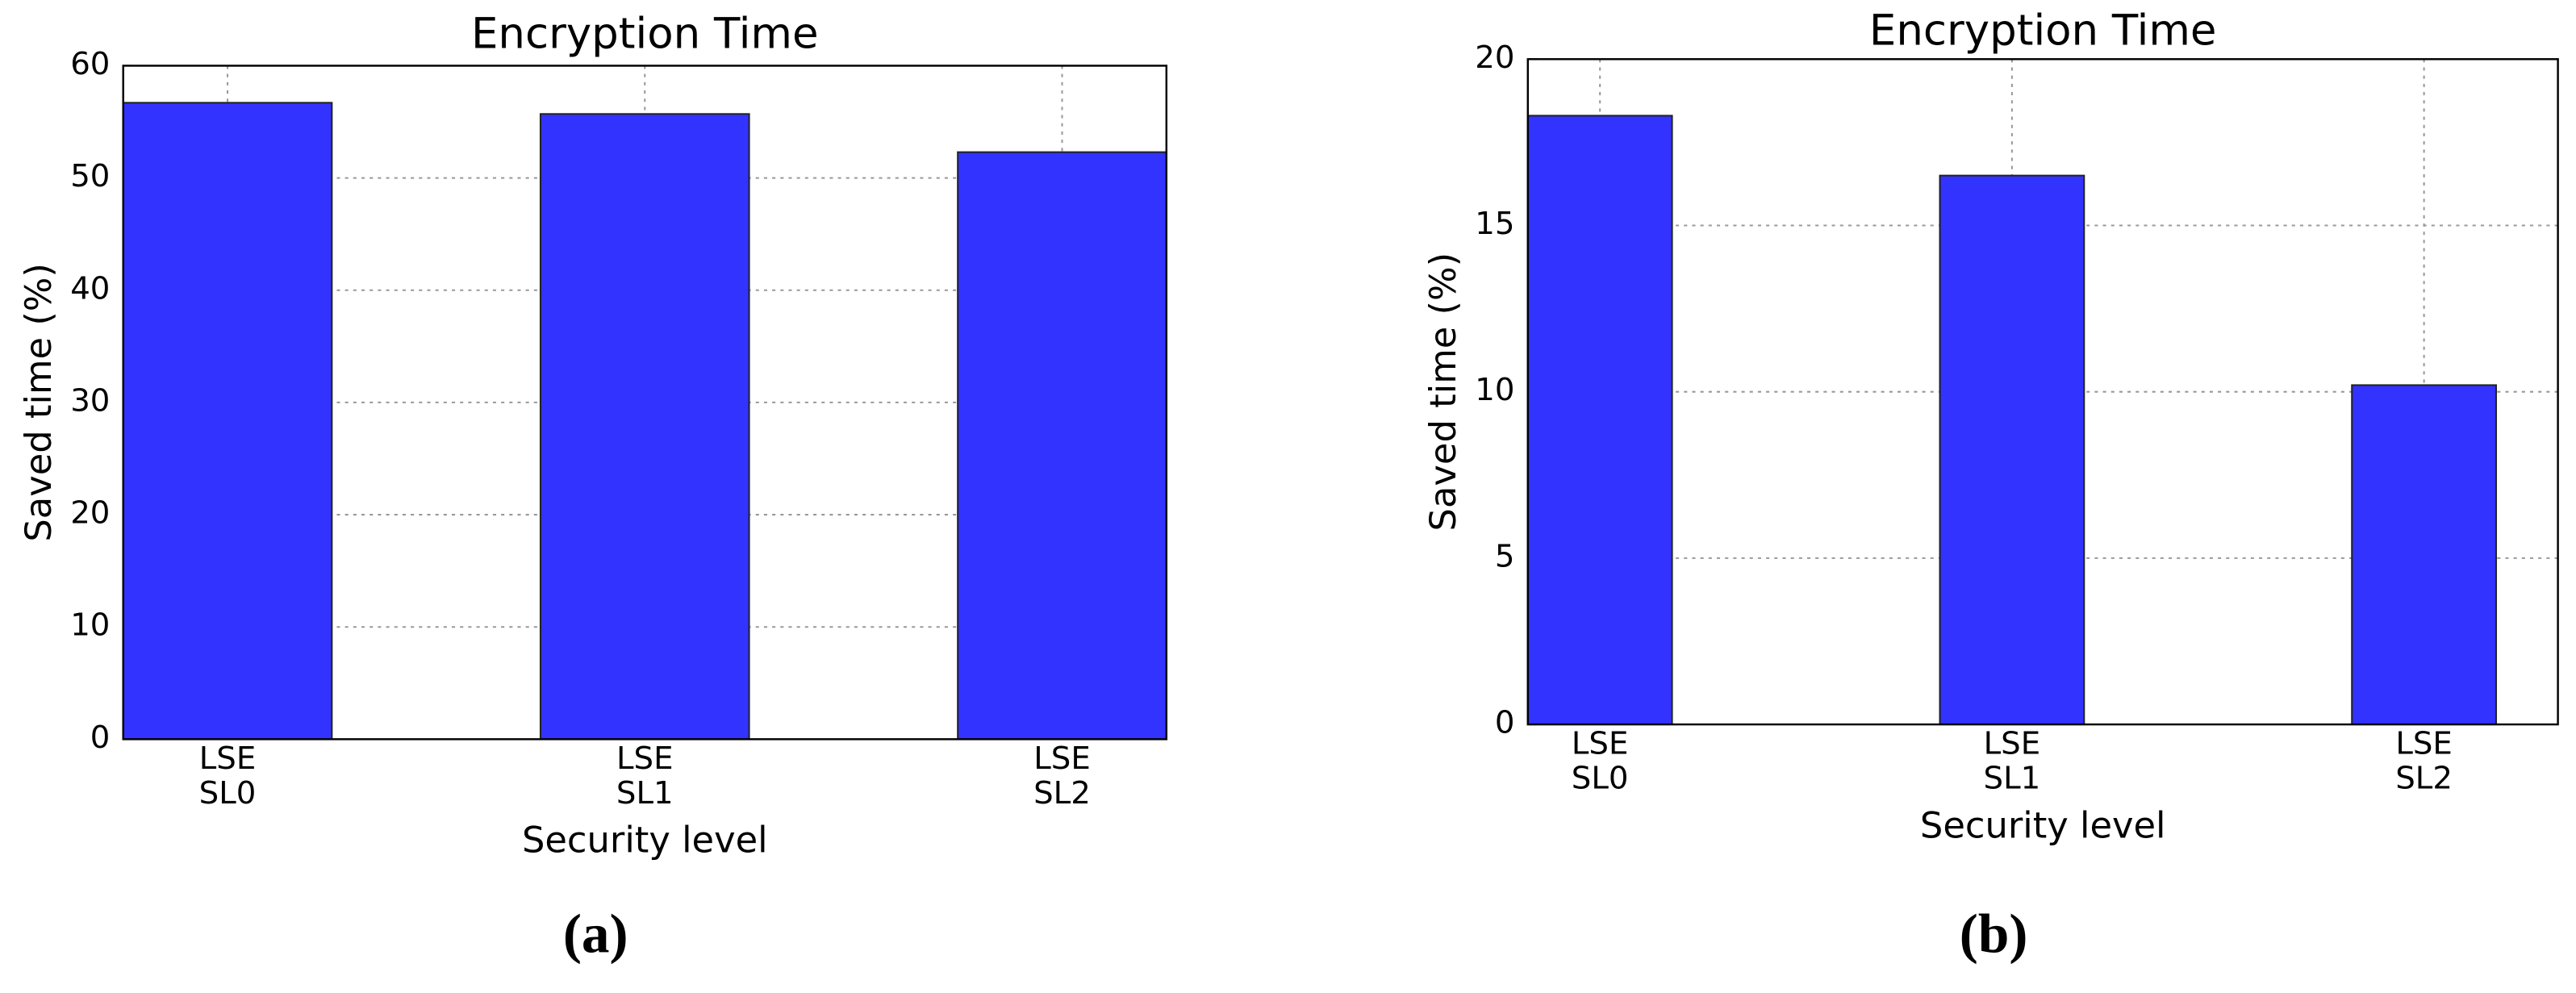  I want to click on y-tick-label: 60, so click(90, 64).